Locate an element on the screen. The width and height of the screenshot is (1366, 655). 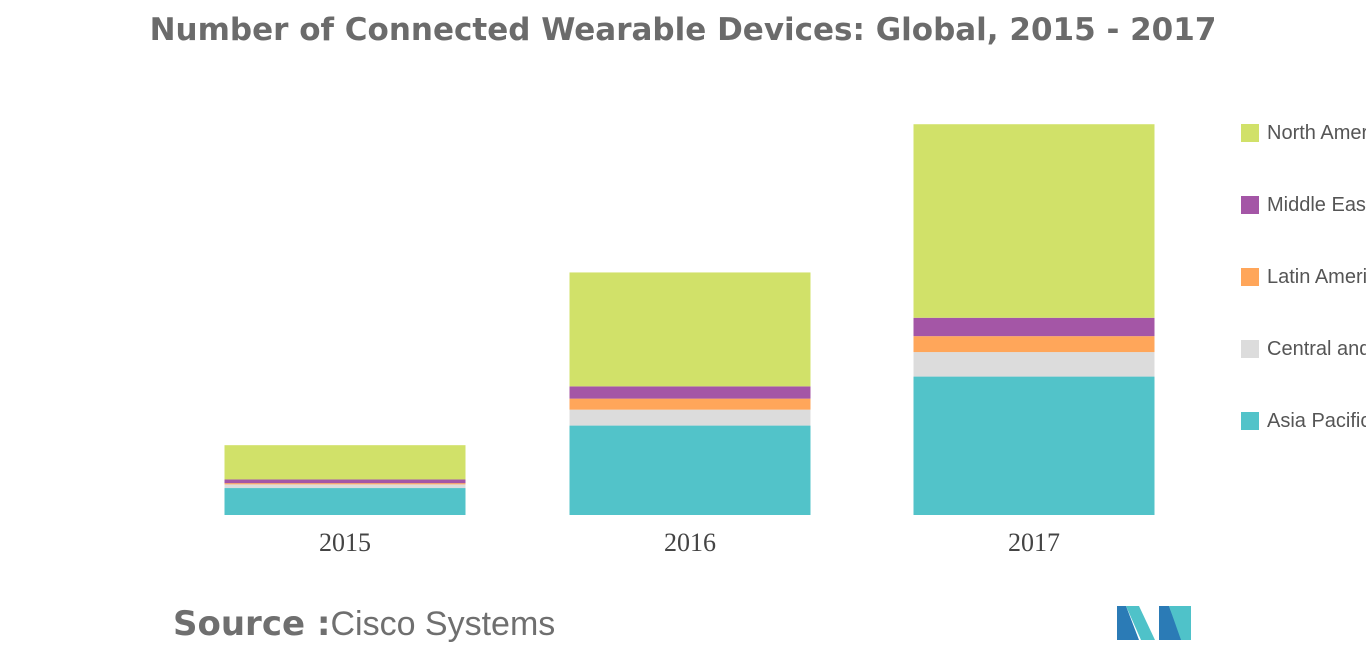
legend-item: Latin America is located at coordinates (1303, 277).